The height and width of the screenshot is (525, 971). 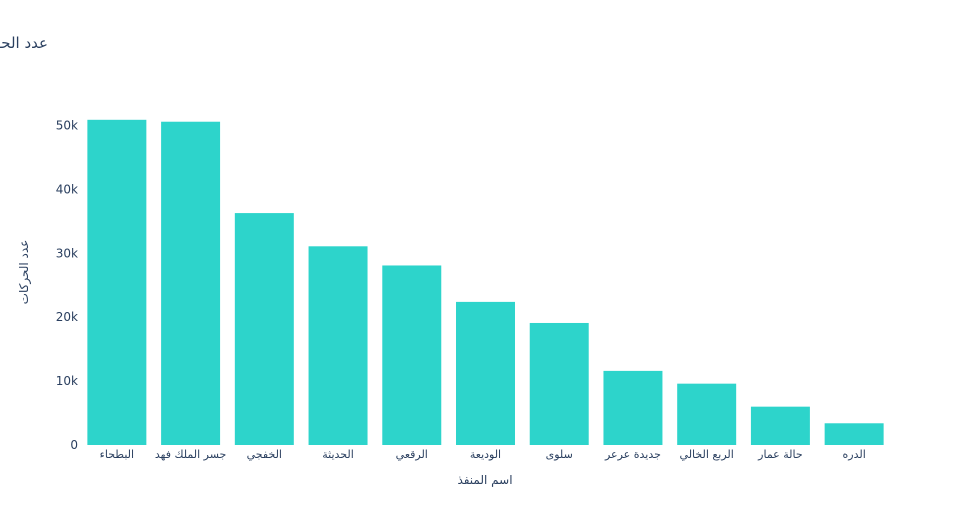 I want to click on x-tick-label: الخفجي, so click(x=264, y=454).